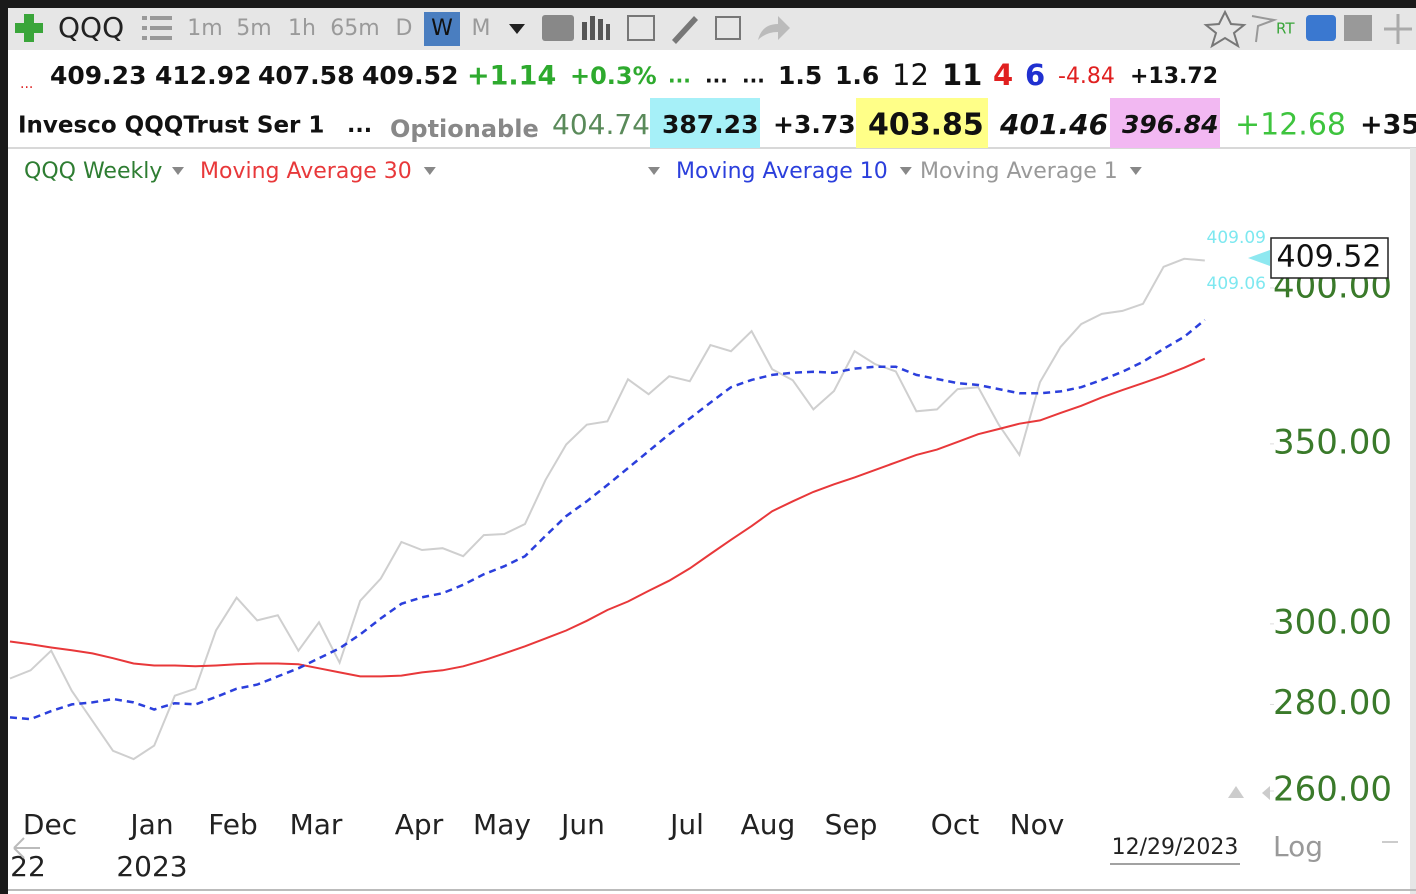  I want to click on last-price: 409.52, so click(1329, 257).